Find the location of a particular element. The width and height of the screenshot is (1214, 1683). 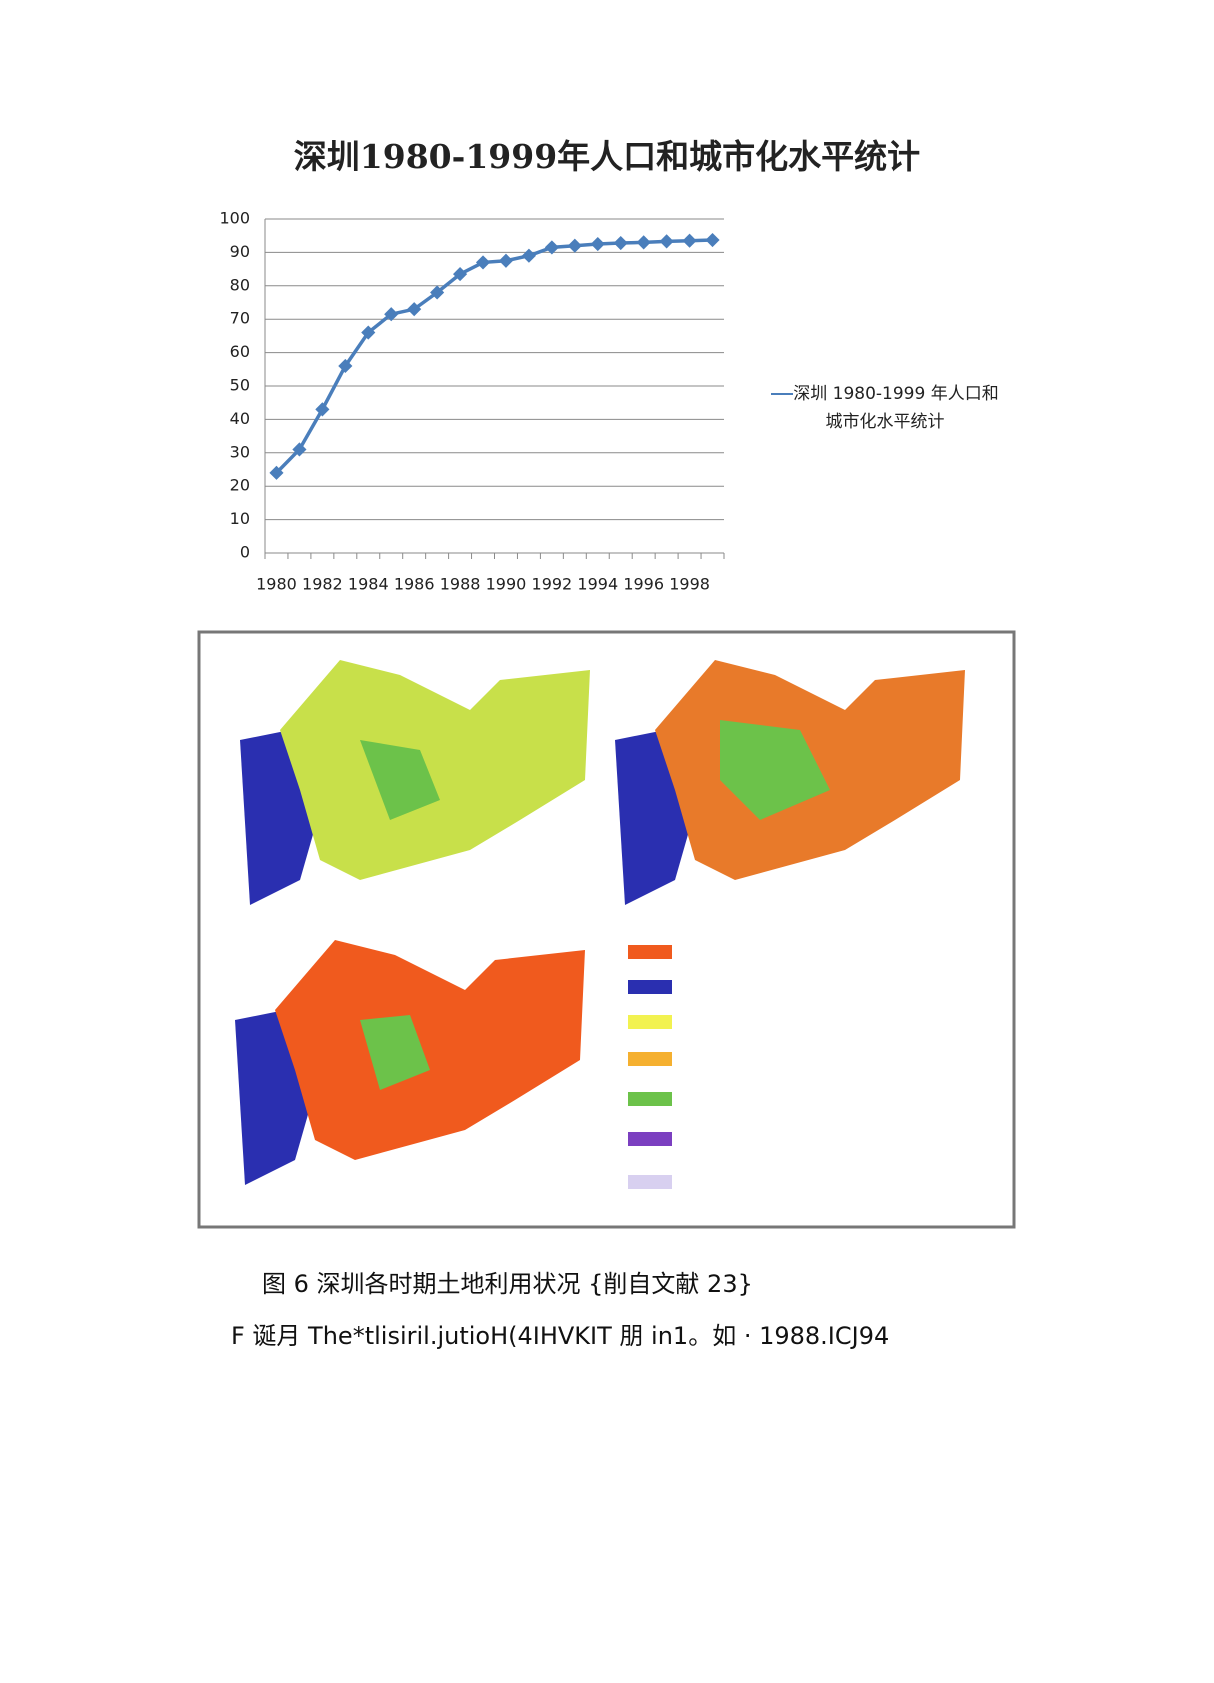

y-tick-label: 60 is located at coordinates (240, 351).